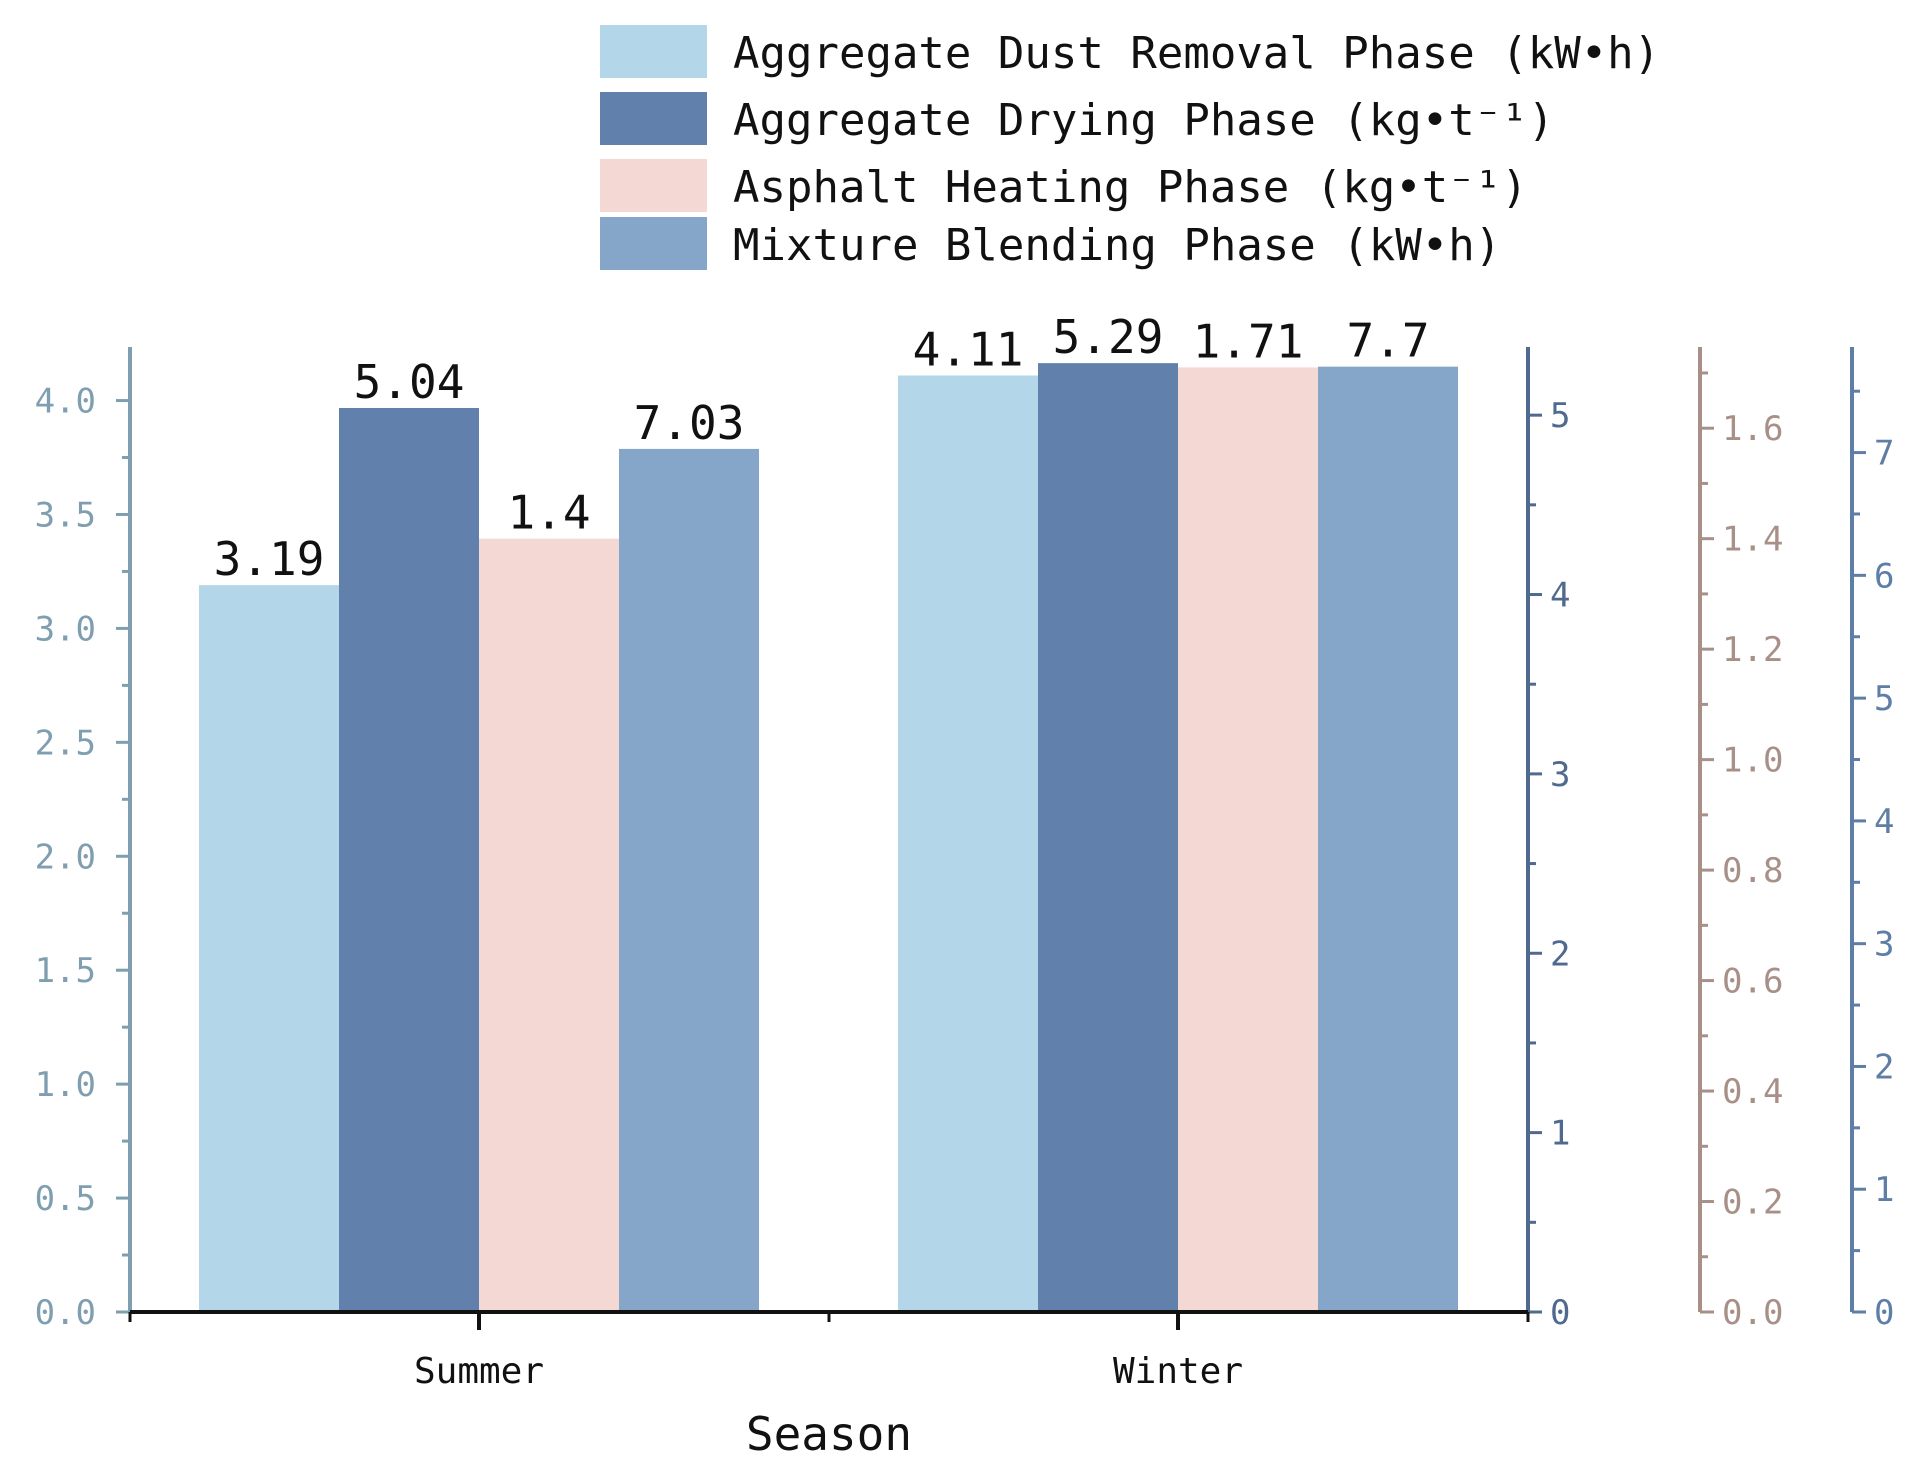  Describe the element at coordinates (1196, 53) in the screenshot. I see `legend-label-dust-removal: Aggregate Dust Removal Phase (kW•h)` at that location.